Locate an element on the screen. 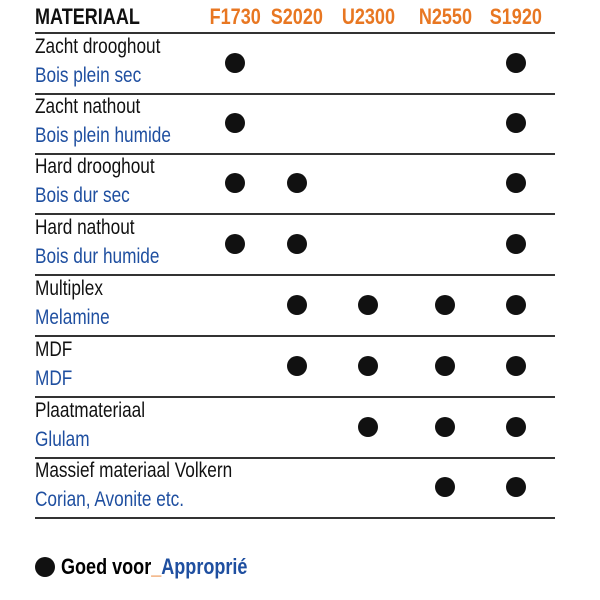 The height and width of the screenshot is (600, 600). table-row: Hard drooghout Bois dur sec is located at coordinates (295, 183).